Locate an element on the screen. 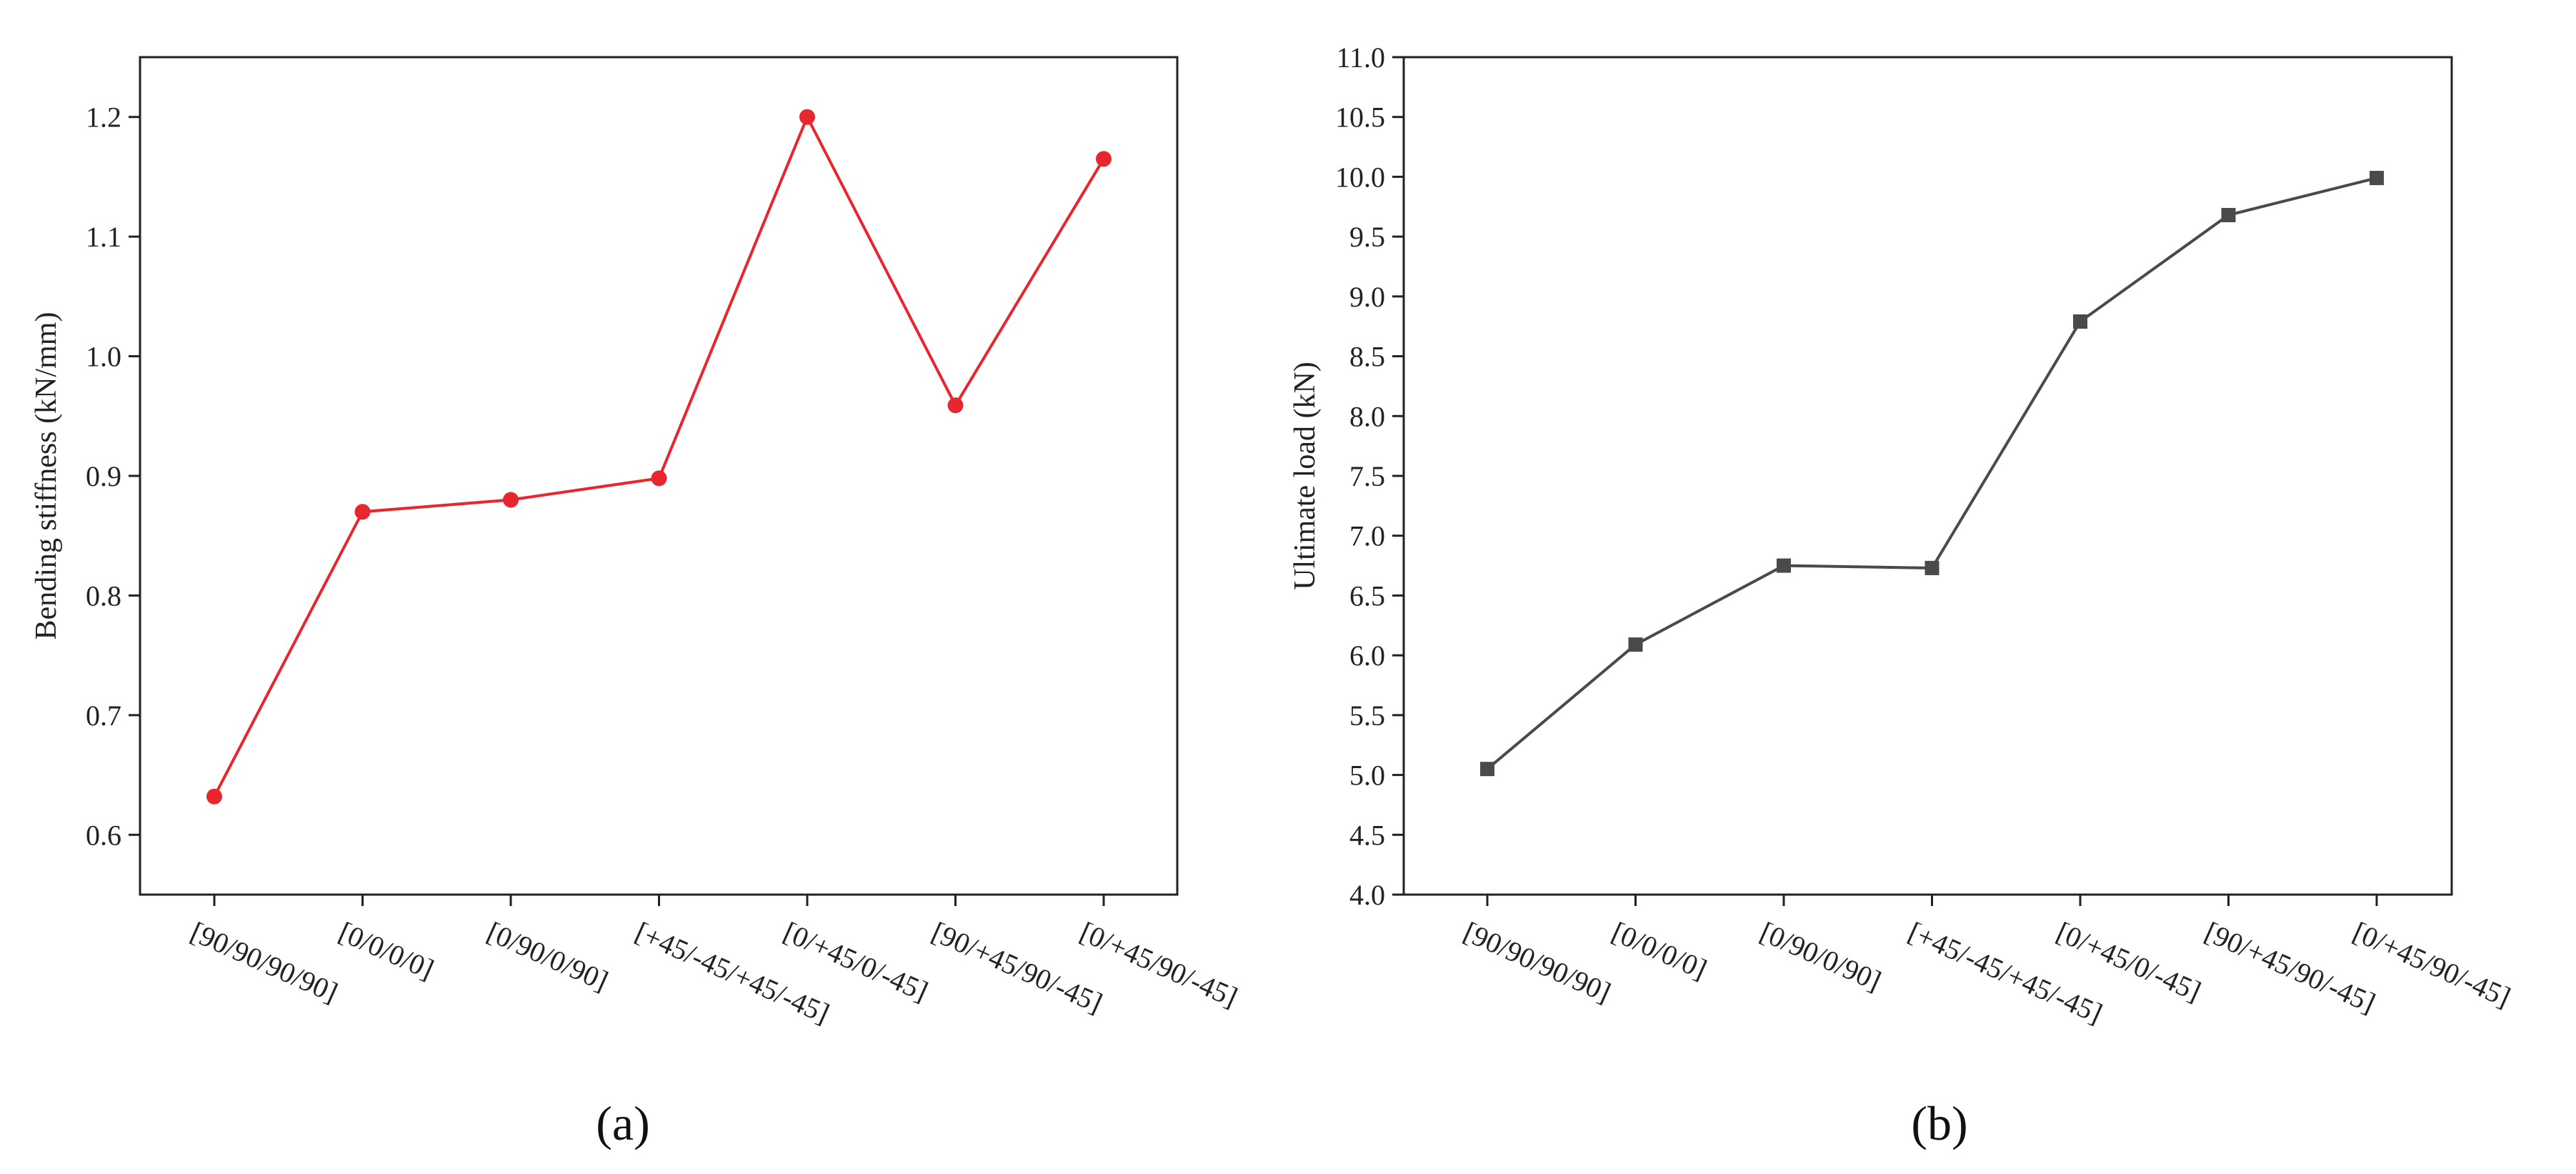  y-tick-label: 1.0 is located at coordinates (104, 357).